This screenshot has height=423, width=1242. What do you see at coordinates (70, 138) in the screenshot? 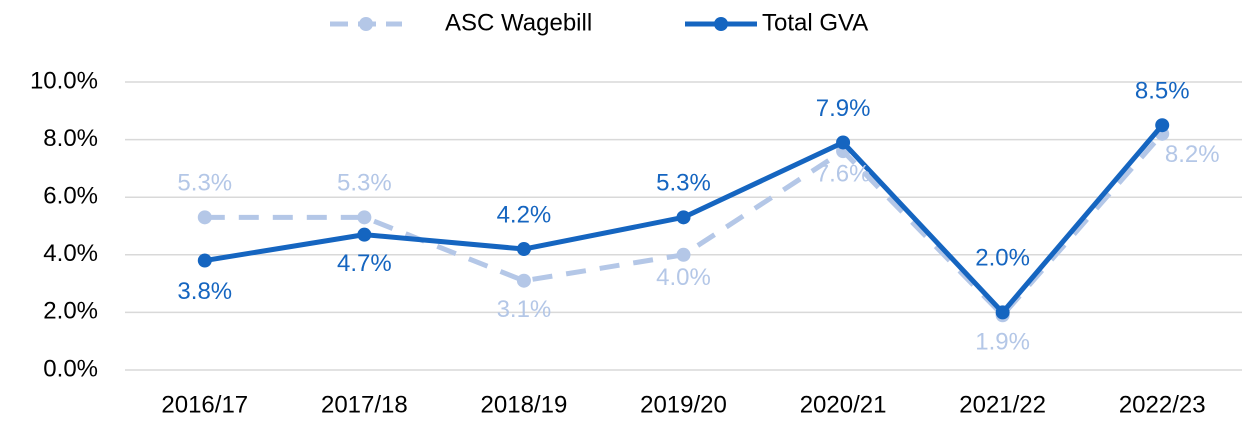
I see `y-tick-label: 8.0%` at bounding box center [70, 138].